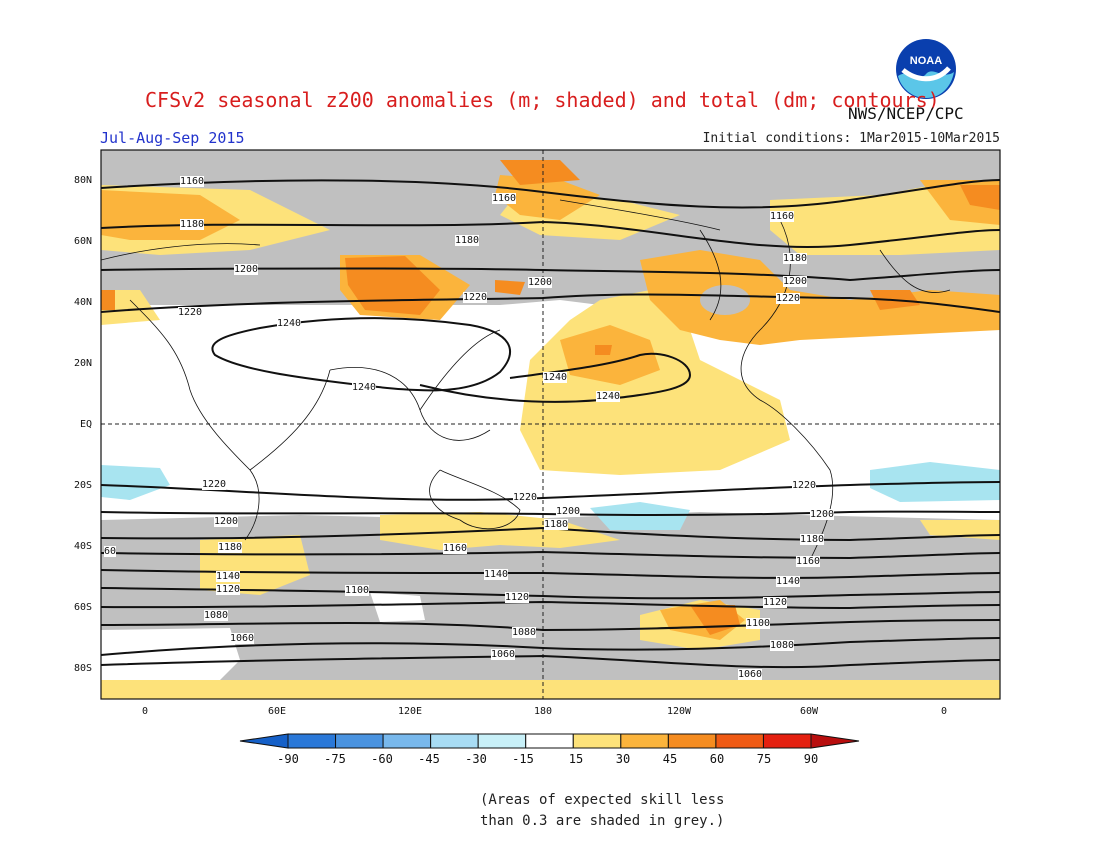  What do you see at coordinates (906, 113) in the screenshot?
I see `agency-label: NWS/NCEP/CPC` at bounding box center [906, 113].